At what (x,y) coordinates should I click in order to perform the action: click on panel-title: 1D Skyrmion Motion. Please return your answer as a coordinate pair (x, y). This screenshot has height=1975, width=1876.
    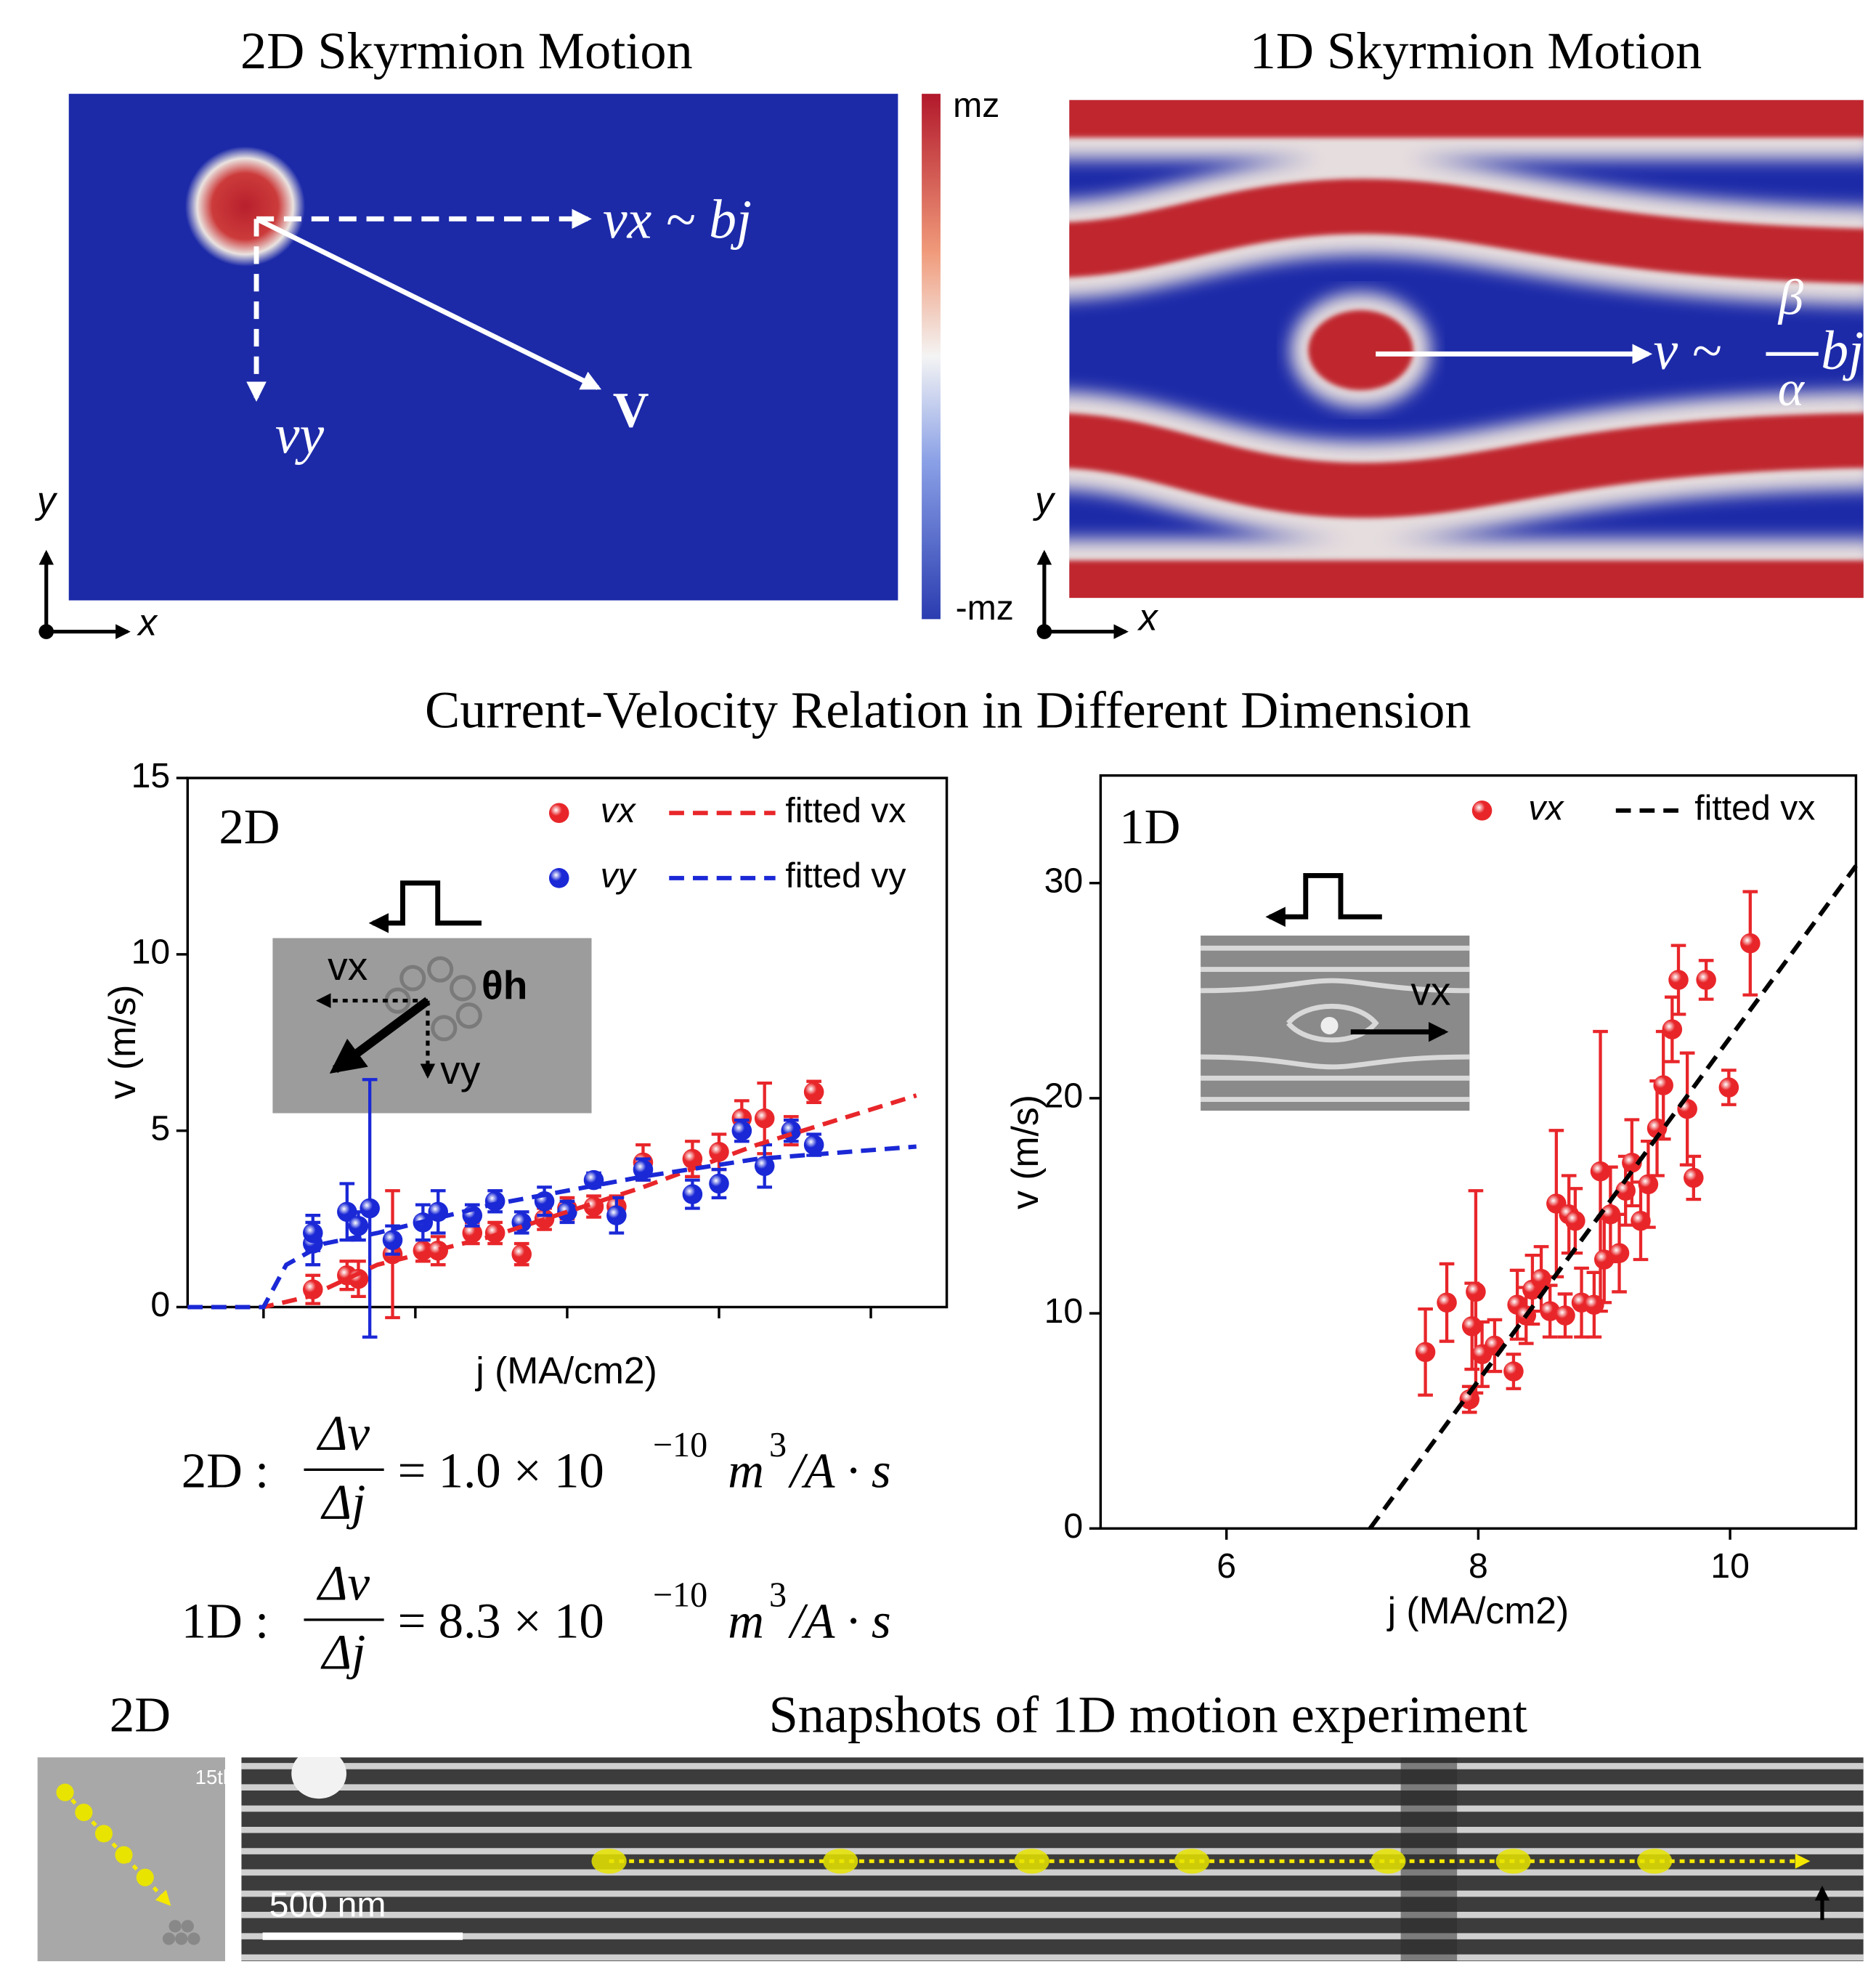
    Looking at the image, I should click on (1476, 51).